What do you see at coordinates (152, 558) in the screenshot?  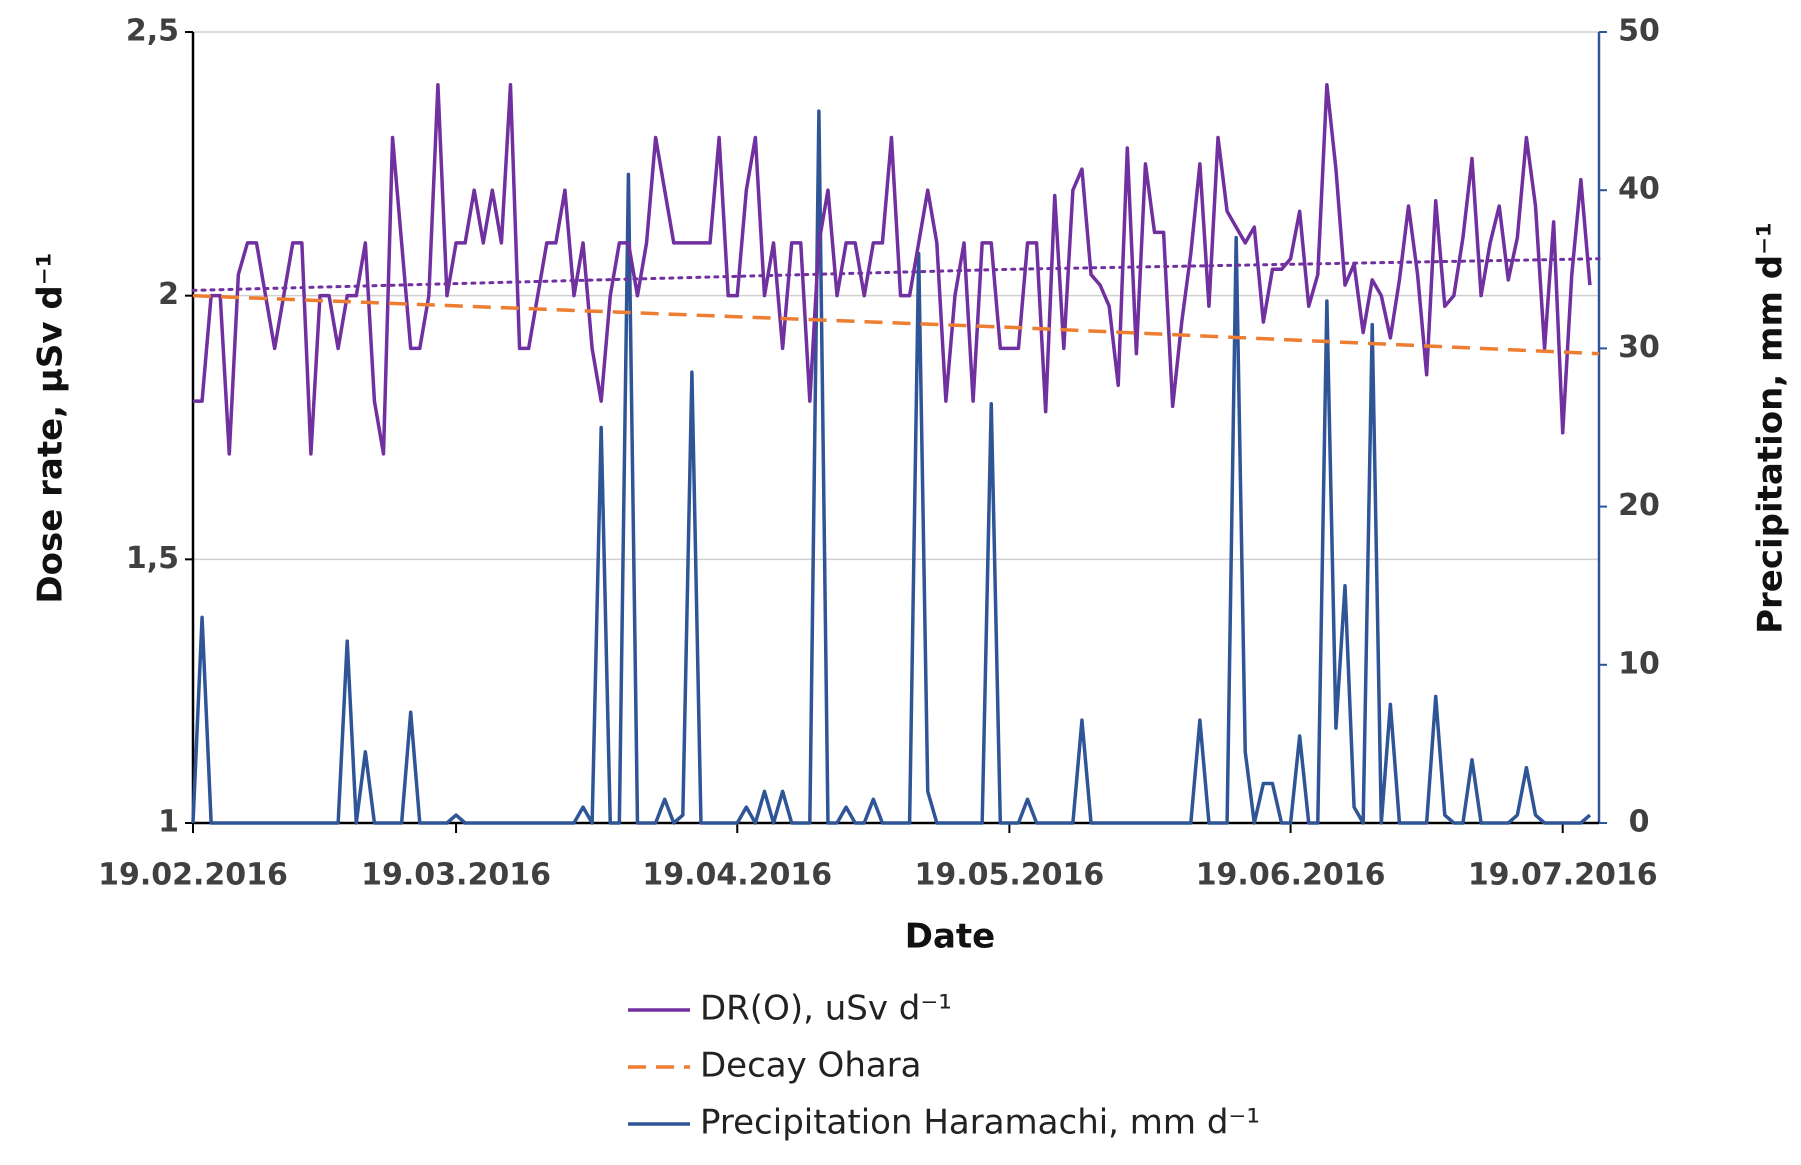 I see `y-tick-label: 1,5` at bounding box center [152, 558].